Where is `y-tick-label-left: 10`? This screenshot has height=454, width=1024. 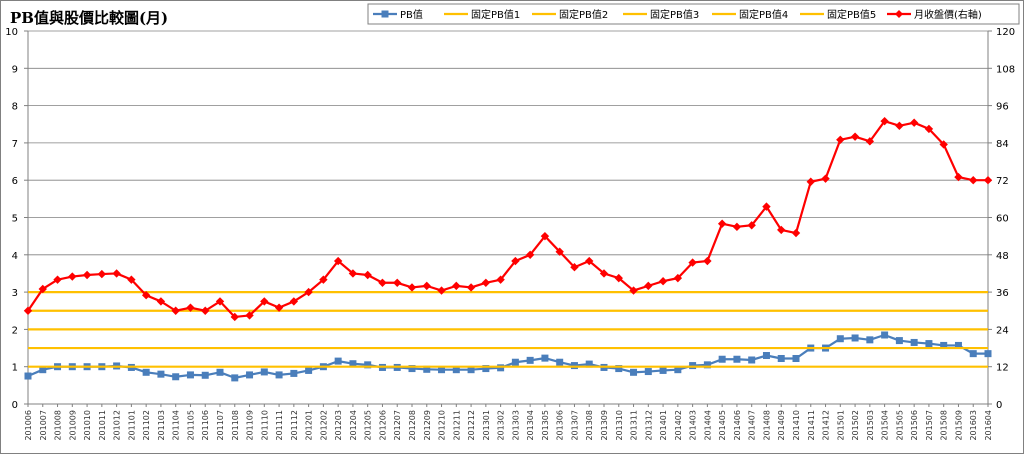 y-tick-label-left: 10 is located at coordinates (11, 32).